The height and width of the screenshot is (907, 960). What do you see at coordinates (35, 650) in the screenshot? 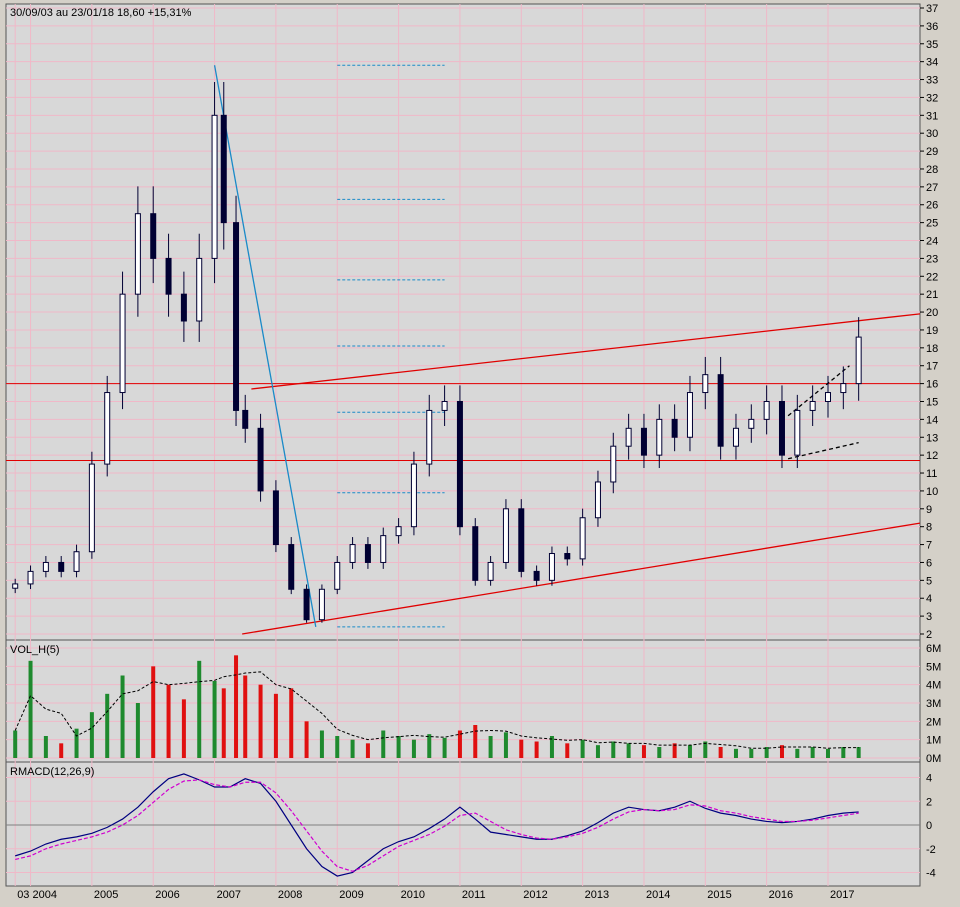
I see `volume-chart-title: VOL_H(5)` at bounding box center [35, 650].